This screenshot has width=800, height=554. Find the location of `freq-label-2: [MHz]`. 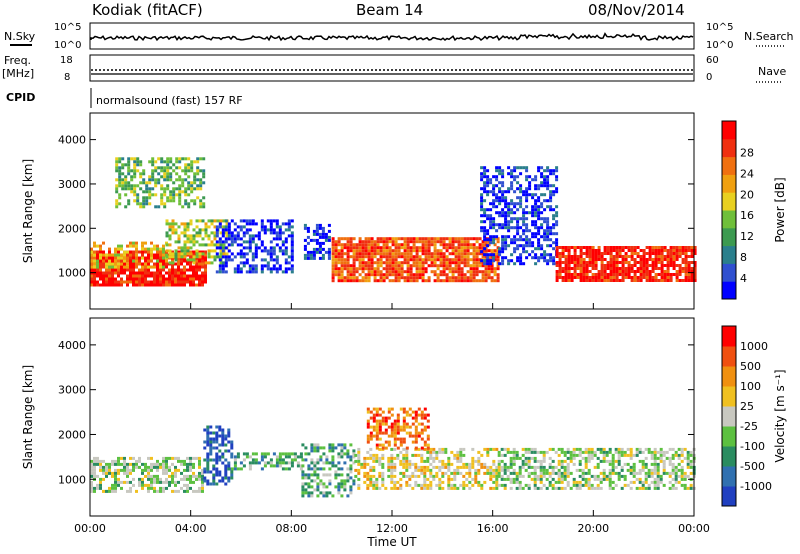

freq-label-2: [MHz] is located at coordinates (18, 73).